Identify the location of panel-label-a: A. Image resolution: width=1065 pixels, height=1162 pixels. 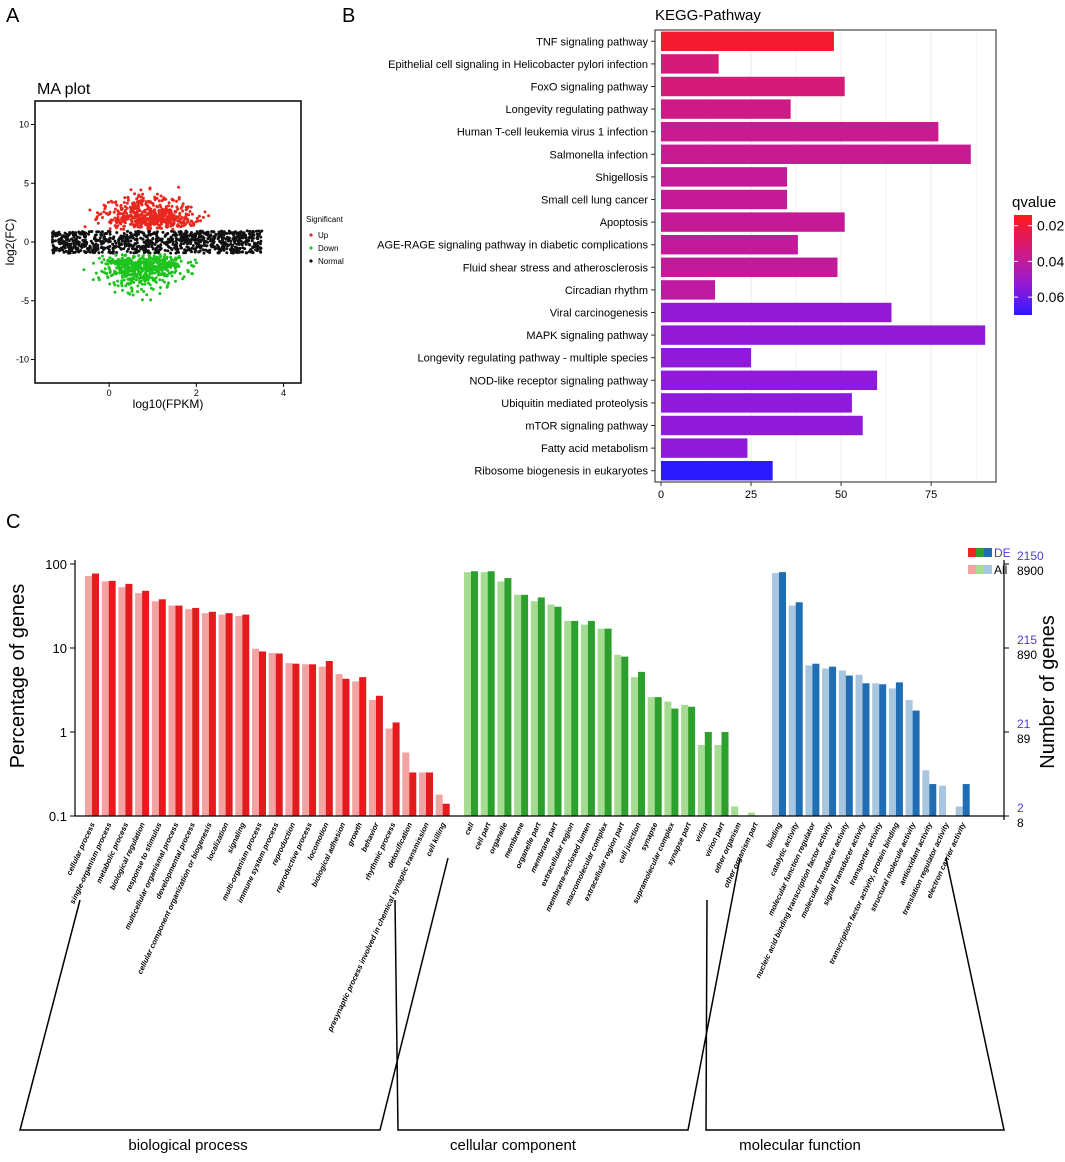
(13, 16).